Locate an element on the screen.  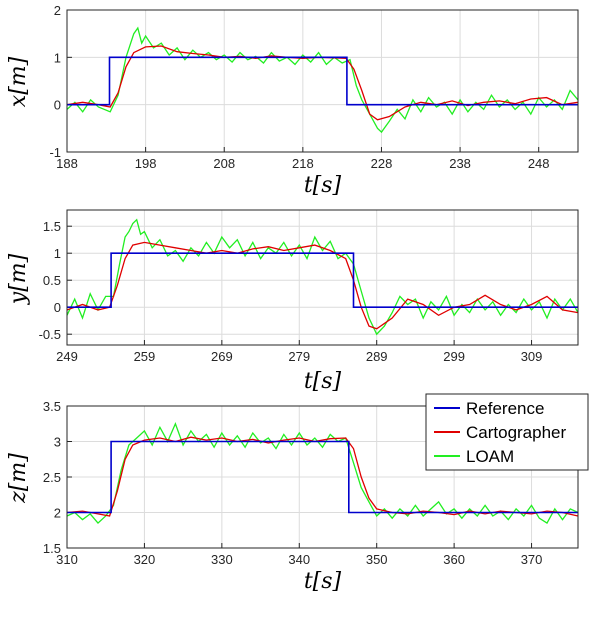
x-tick-label: 320 is located at coordinates (145, 559).